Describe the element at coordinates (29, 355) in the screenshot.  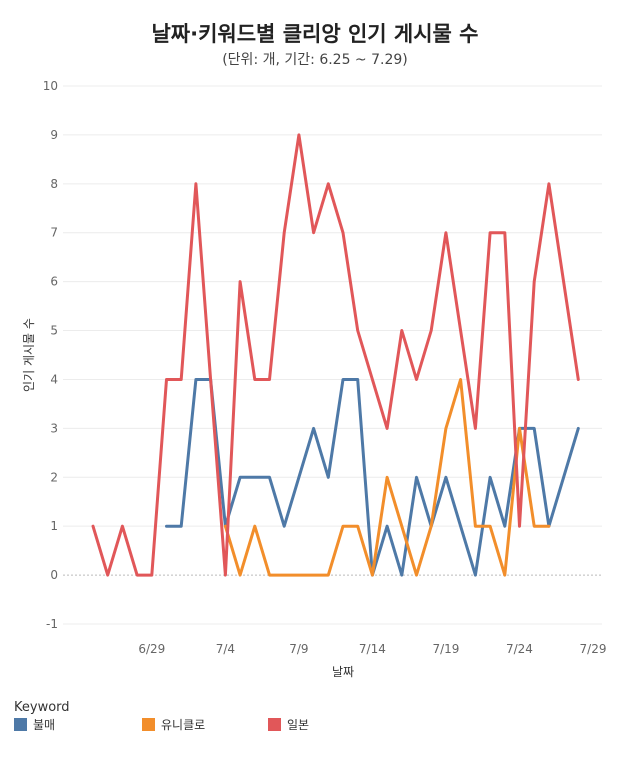
I see `y-axis-label: 인기 게시물 수` at that location.